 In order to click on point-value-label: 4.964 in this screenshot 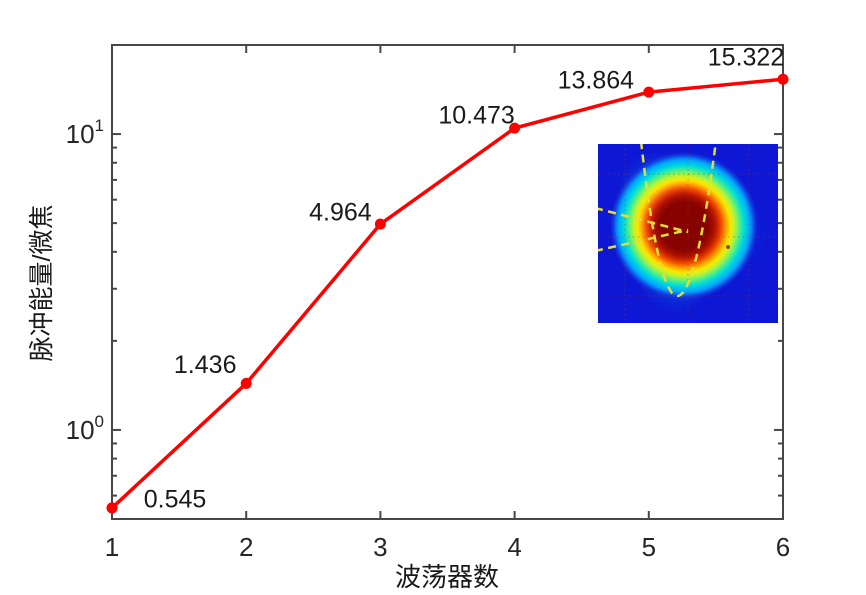, I will do `click(340, 213)`.